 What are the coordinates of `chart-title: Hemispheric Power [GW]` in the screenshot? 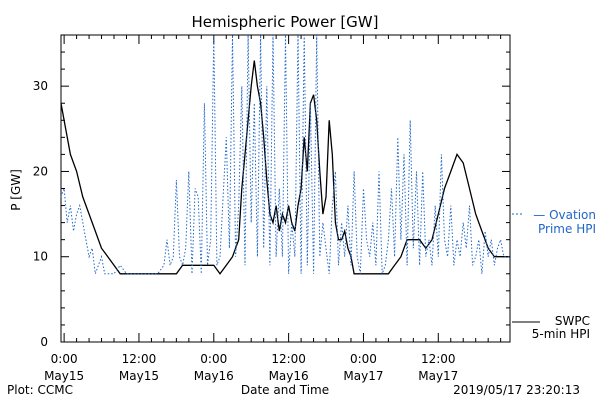 It's located at (285, 22).